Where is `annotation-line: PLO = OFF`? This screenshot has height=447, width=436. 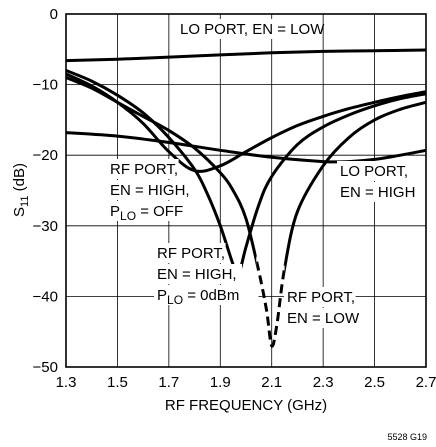
annotation-line: PLO = OFF is located at coordinates (146, 213).